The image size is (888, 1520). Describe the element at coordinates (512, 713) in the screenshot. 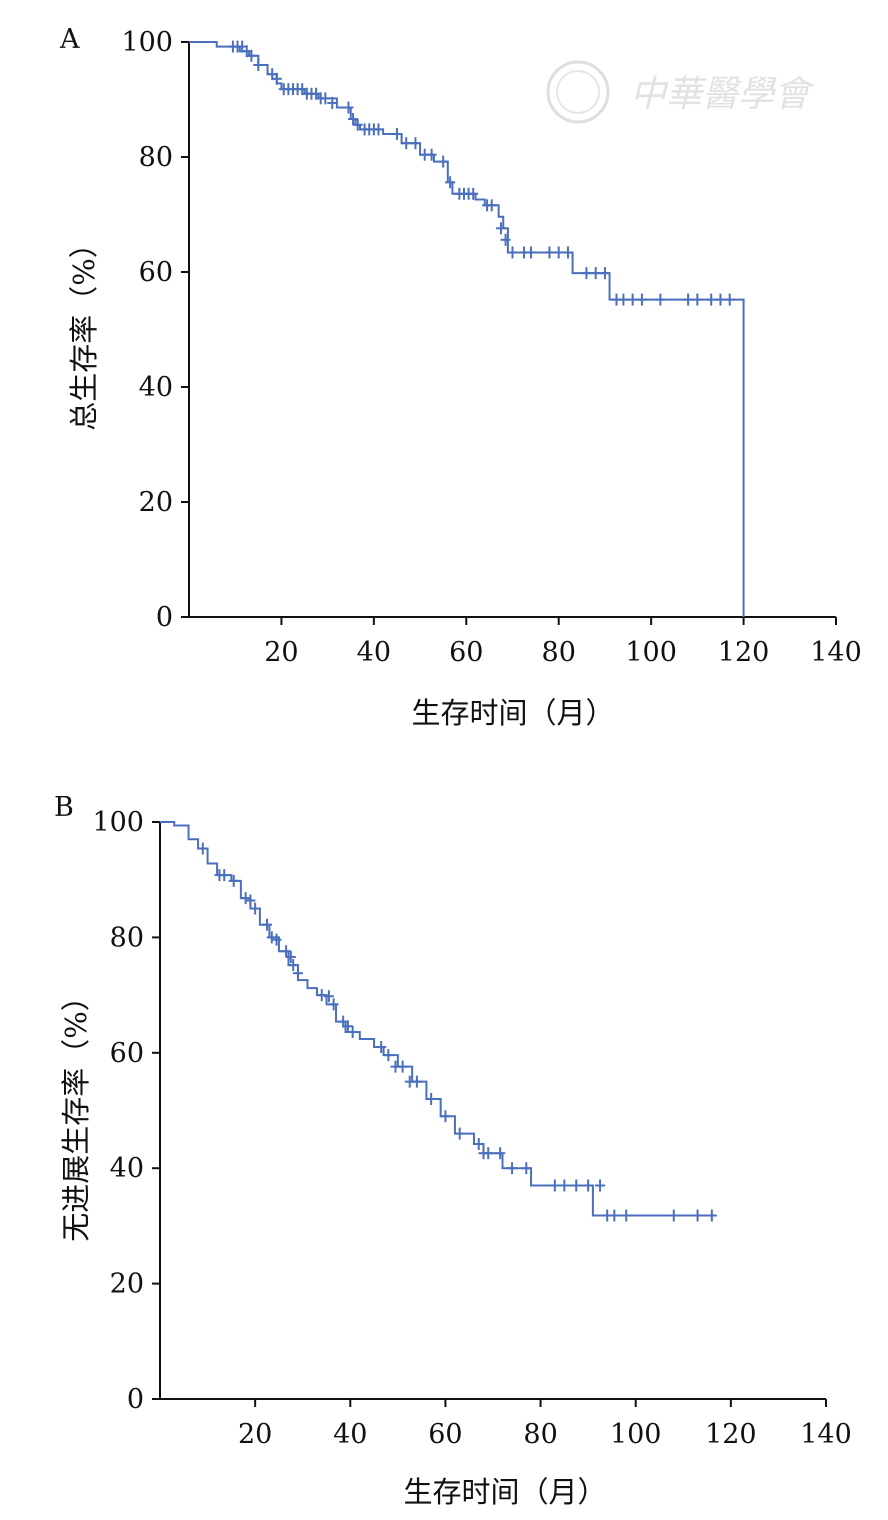

I see `x-axis-label-a: 生存时间（月）` at that location.